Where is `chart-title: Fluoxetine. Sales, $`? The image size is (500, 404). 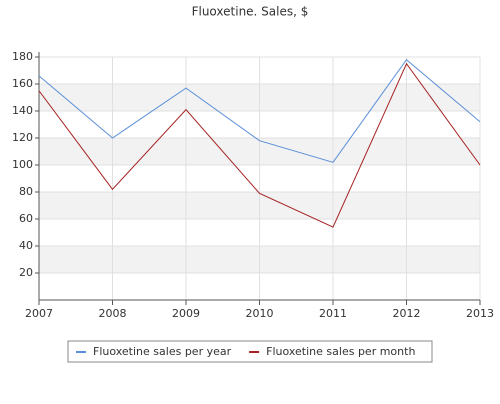 chart-title: Fluoxetine. Sales, $ is located at coordinates (250, 12).